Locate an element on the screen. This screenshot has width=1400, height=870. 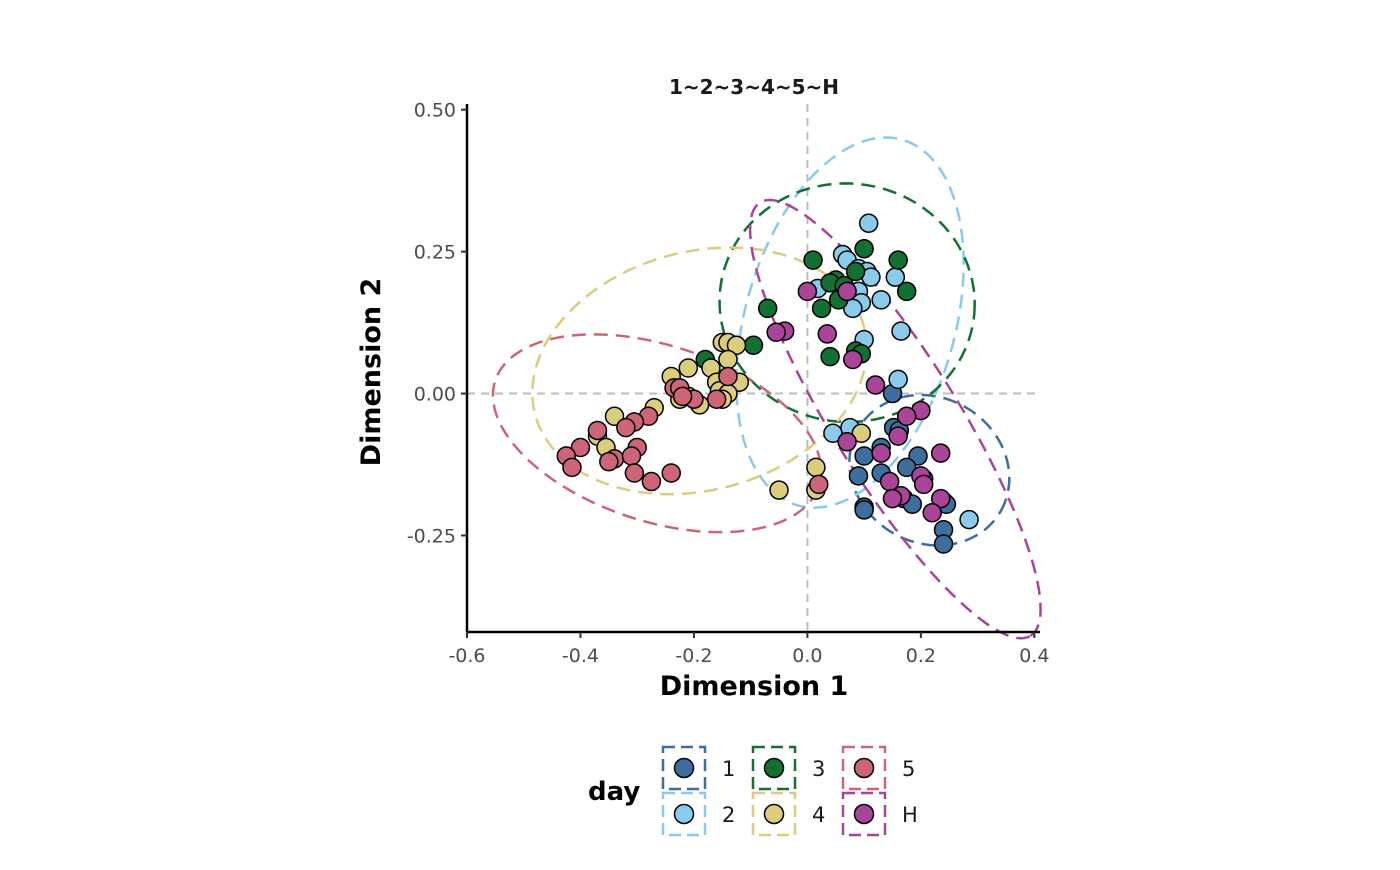
legend-label-day-5: 5 is located at coordinates (908, 769).